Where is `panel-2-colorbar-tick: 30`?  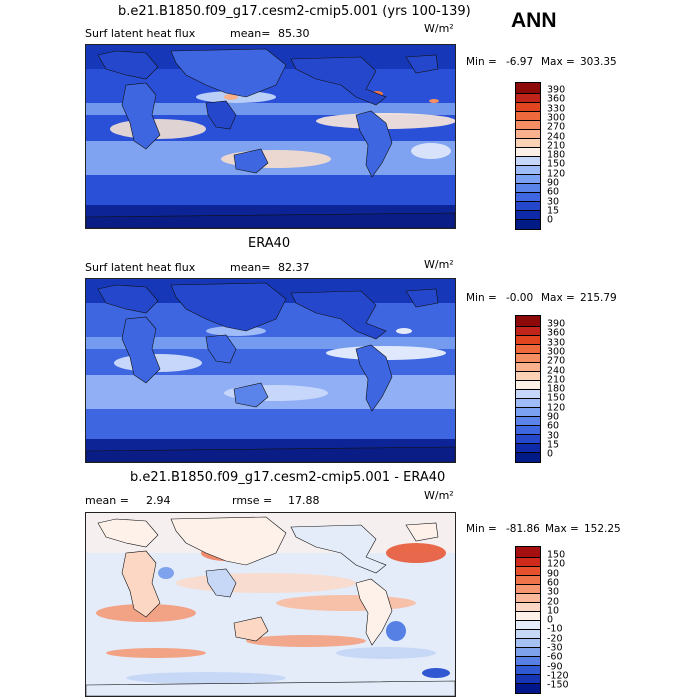
panel-2-colorbar-tick: 30 is located at coordinates (553, 436).